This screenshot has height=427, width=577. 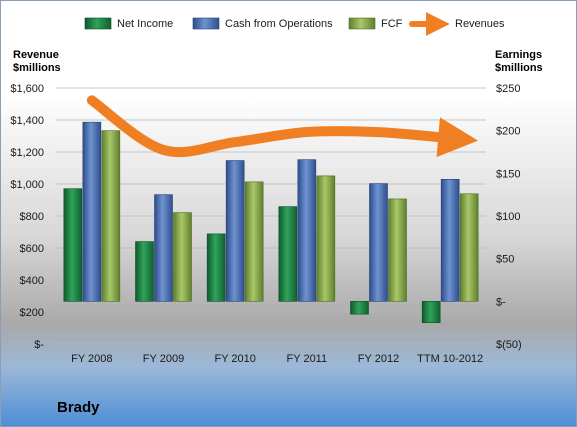 I want to click on legend-label-cash-from-operations: Cash from Operations, so click(x=279, y=24).